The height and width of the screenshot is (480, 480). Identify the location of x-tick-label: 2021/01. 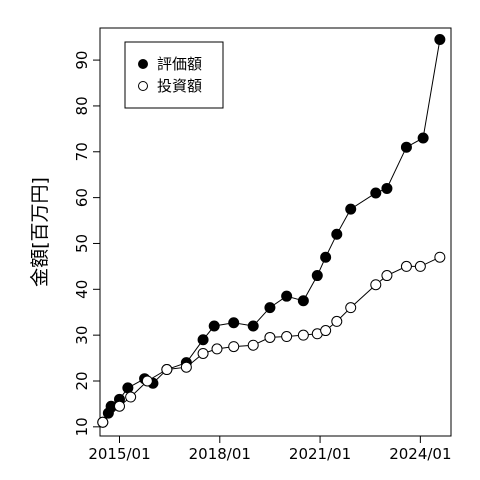
(320, 454).